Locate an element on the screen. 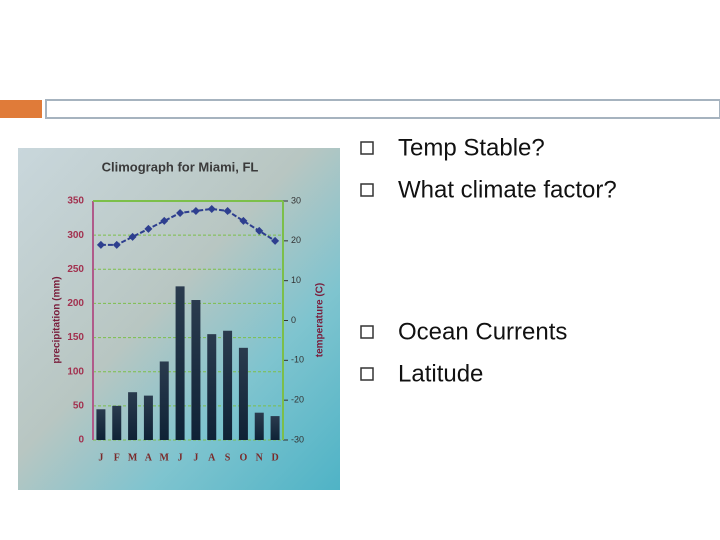 The width and height of the screenshot is (720, 540). y-tick-label: 50 is located at coordinates (79, 405).